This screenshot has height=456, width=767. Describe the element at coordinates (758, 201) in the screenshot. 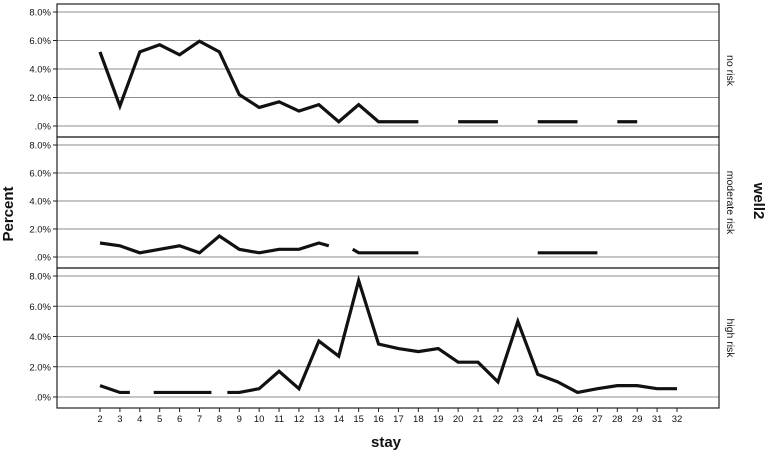

I see `facet-title: well2` at that location.